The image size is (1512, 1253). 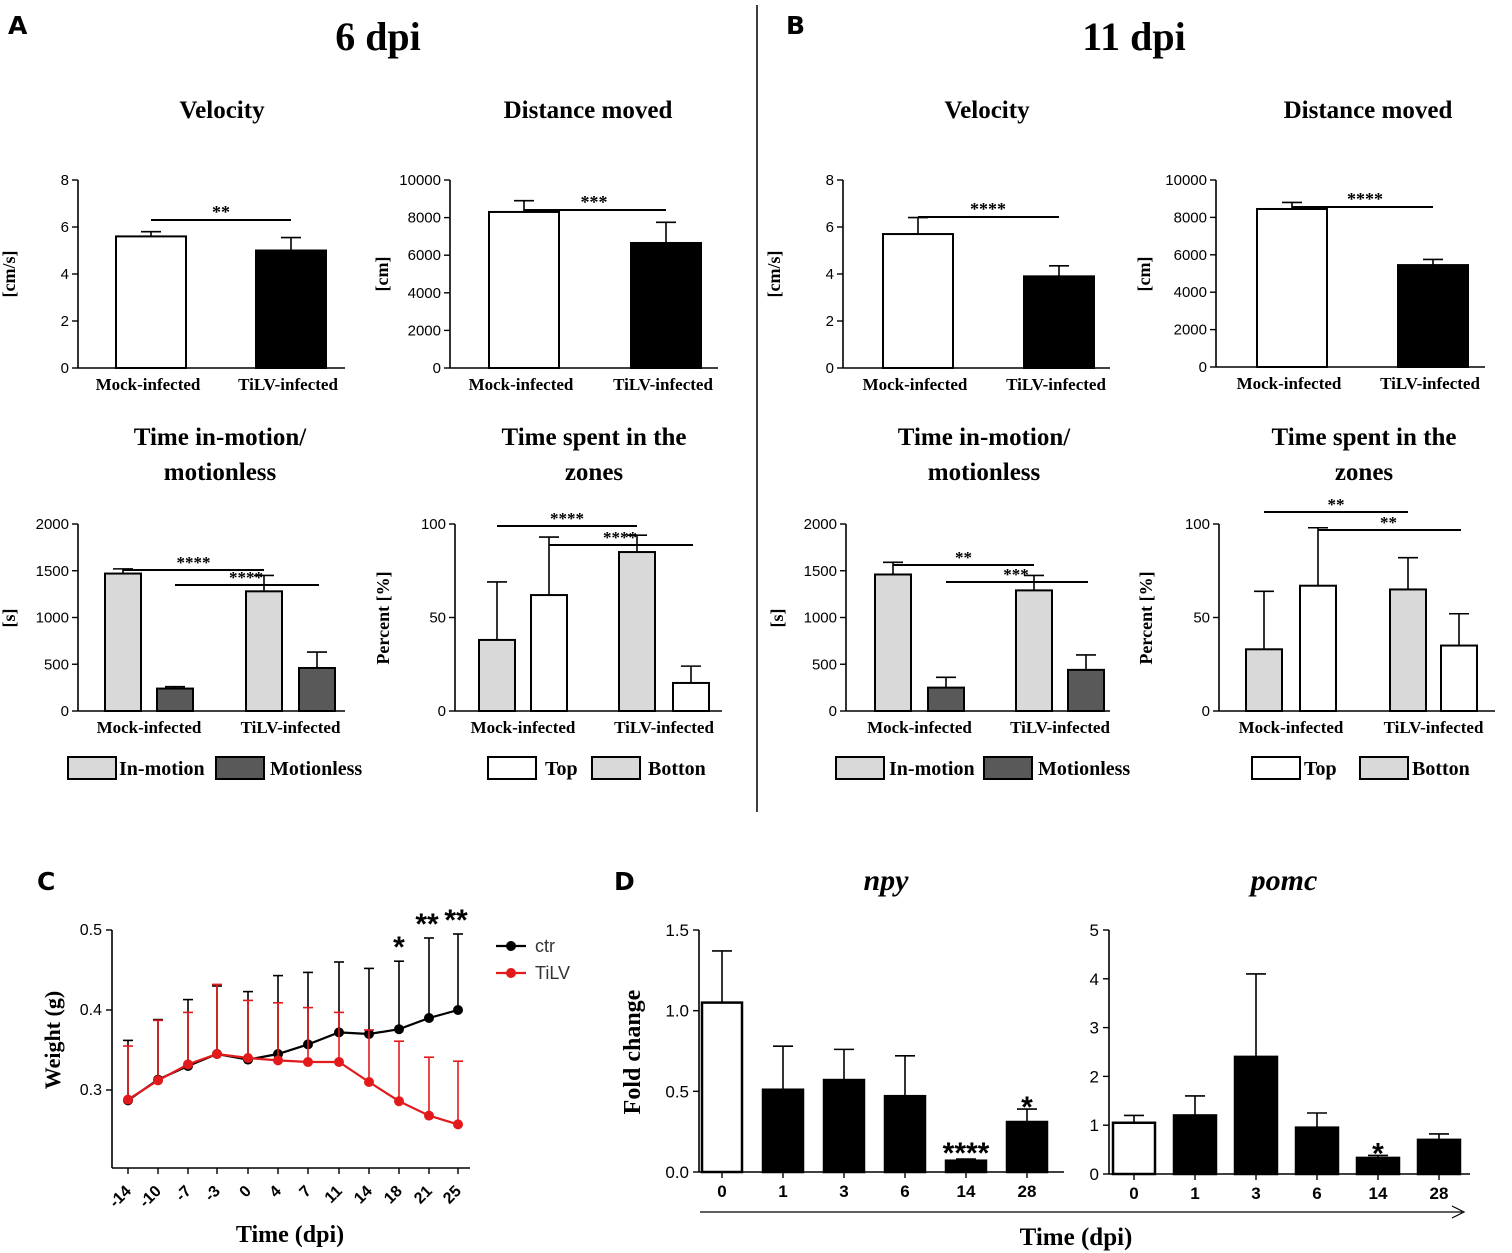 I want to click on d-pomc-tick-label: 3, so click(x=1094, y=1028).